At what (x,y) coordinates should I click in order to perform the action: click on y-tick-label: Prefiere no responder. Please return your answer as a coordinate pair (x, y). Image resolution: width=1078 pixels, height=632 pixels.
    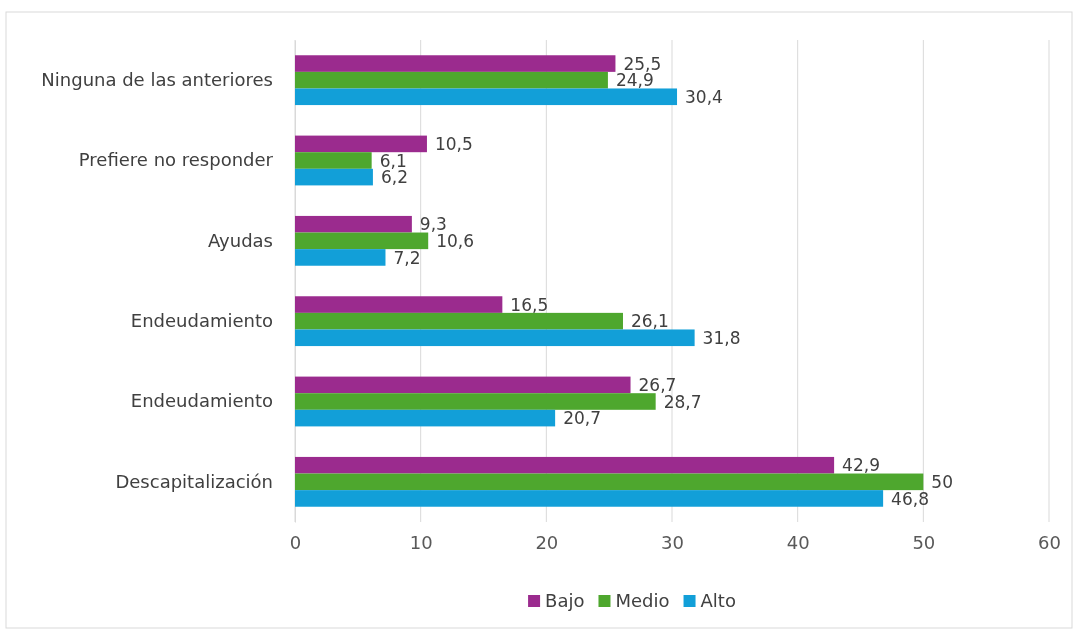
    Looking at the image, I should click on (176, 160).